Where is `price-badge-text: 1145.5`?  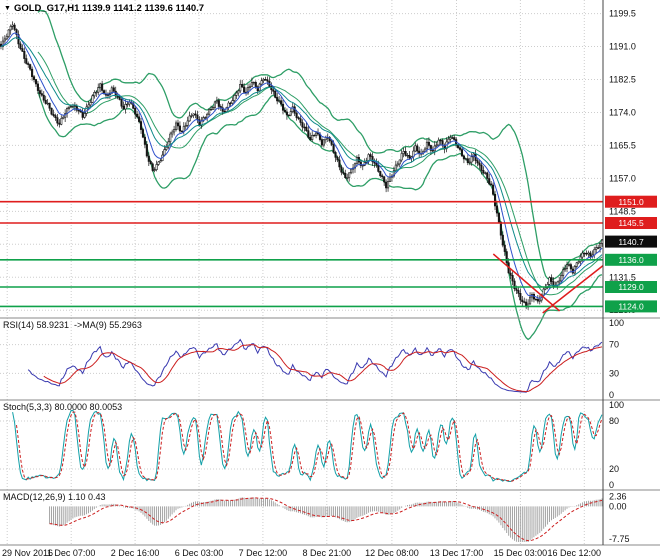 price-badge-text: 1145.5 is located at coordinates (631, 223).